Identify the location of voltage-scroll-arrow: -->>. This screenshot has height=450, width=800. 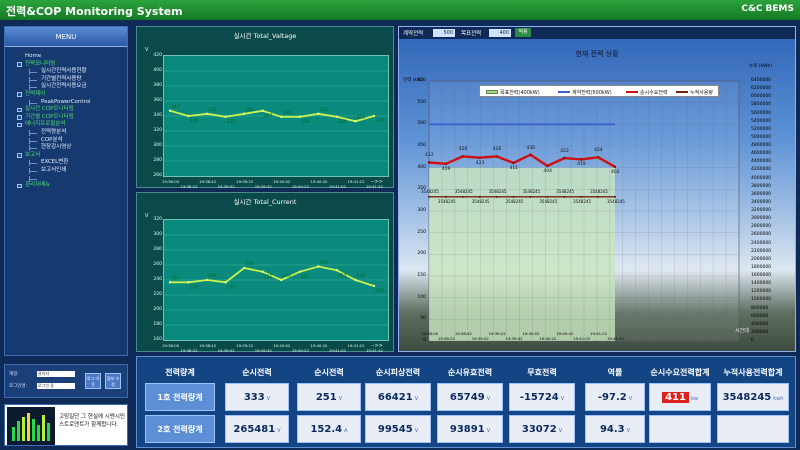
(377, 182).